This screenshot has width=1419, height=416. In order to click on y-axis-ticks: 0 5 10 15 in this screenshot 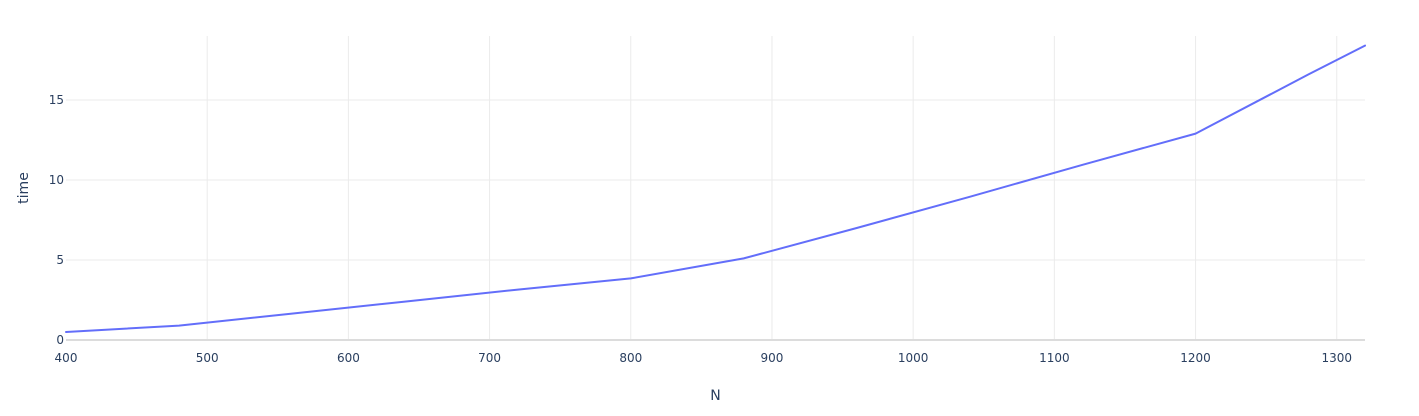, I will do `click(56, 220)`.